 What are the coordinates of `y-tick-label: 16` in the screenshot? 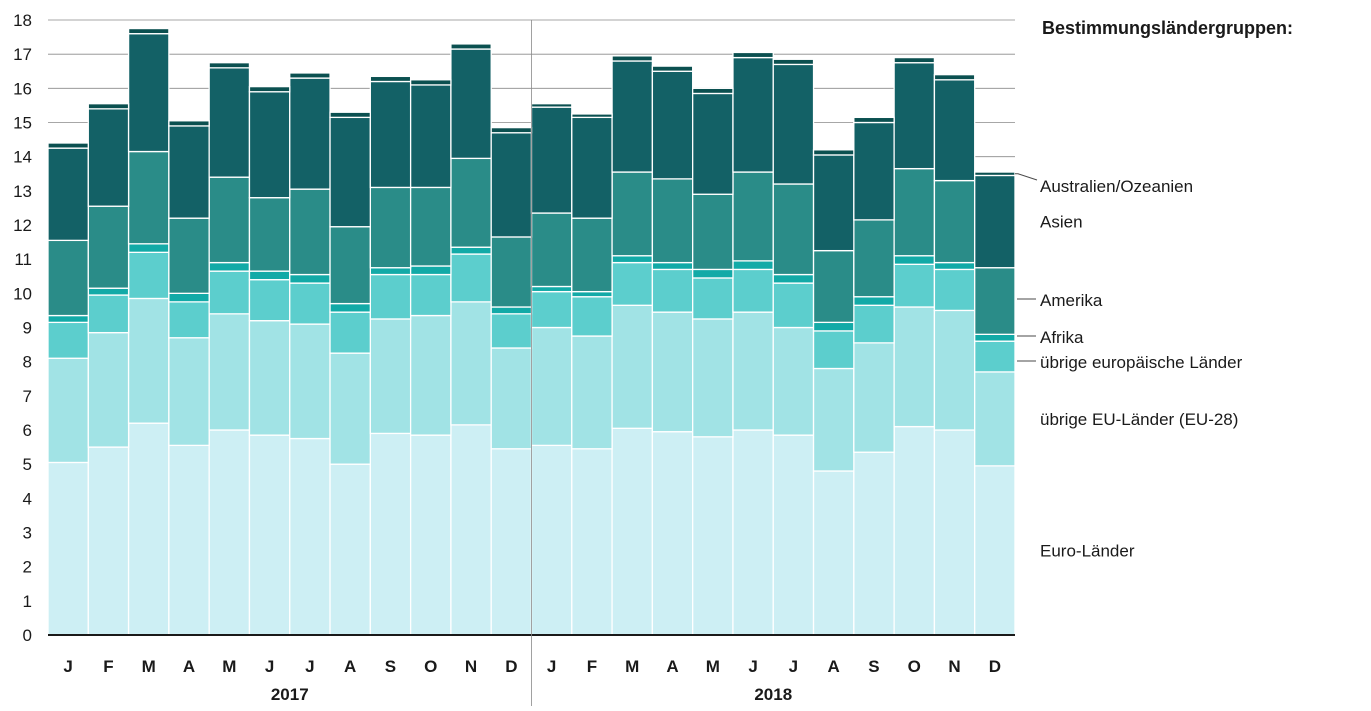 It's located at (22, 88).